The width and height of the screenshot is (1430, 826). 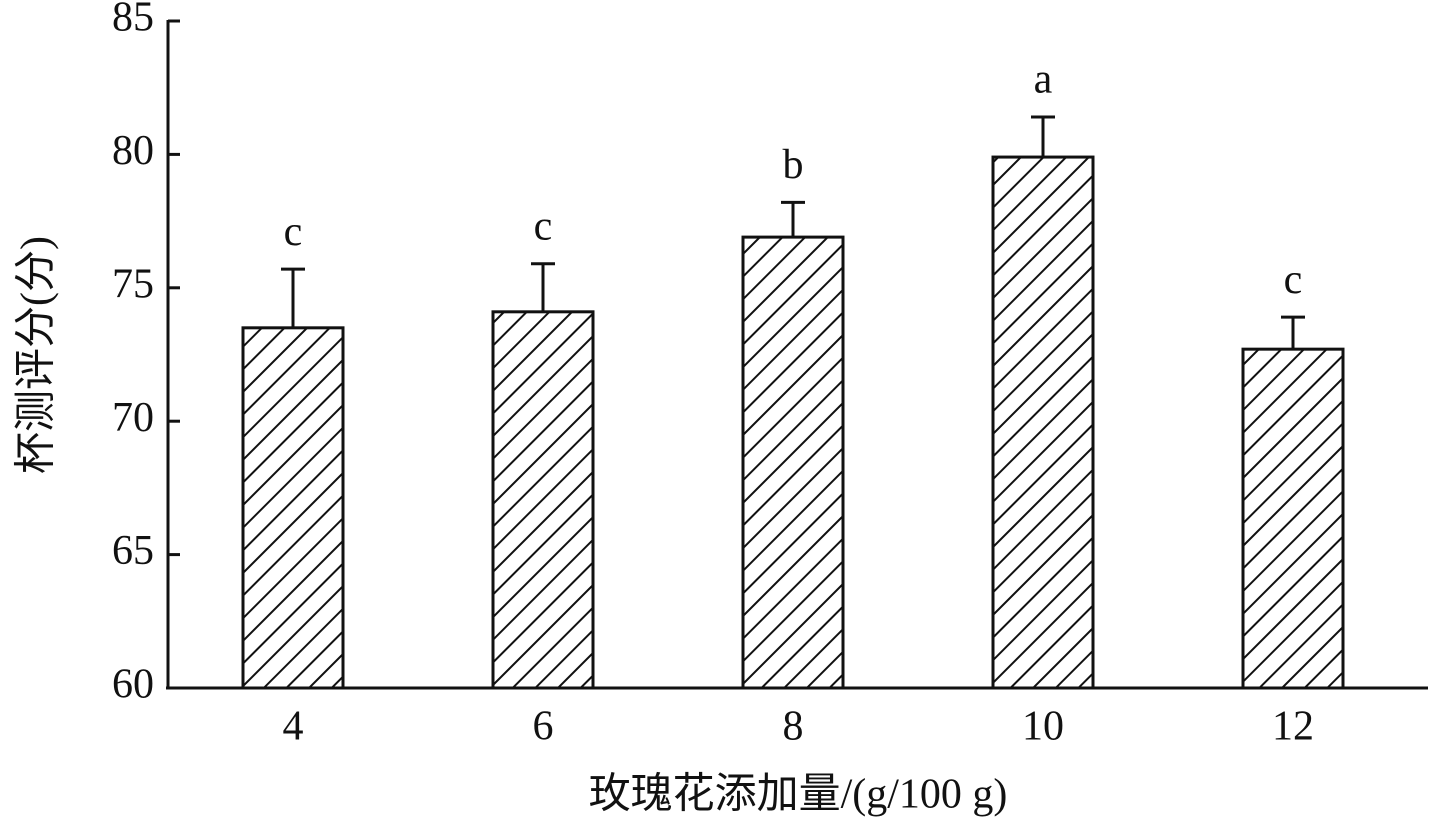 What do you see at coordinates (133, 418) in the screenshot?
I see `y-tick-label: 70` at bounding box center [133, 418].